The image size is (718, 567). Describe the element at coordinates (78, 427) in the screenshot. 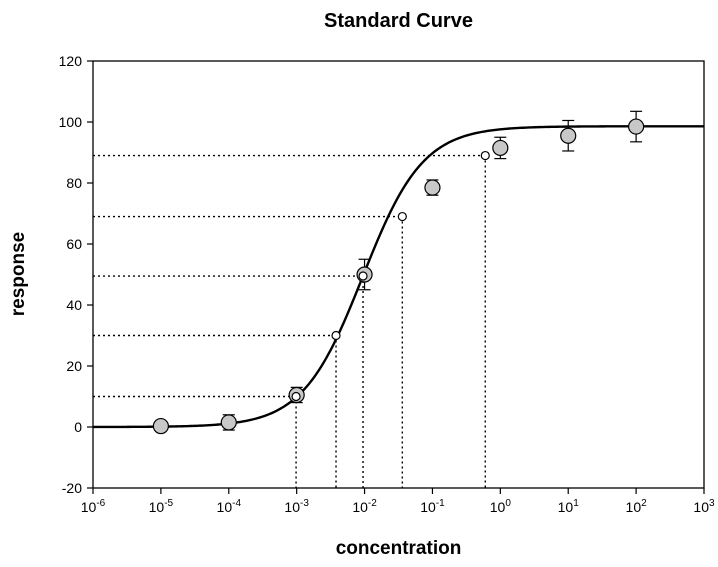

I see `y-tick-label: 0` at that location.